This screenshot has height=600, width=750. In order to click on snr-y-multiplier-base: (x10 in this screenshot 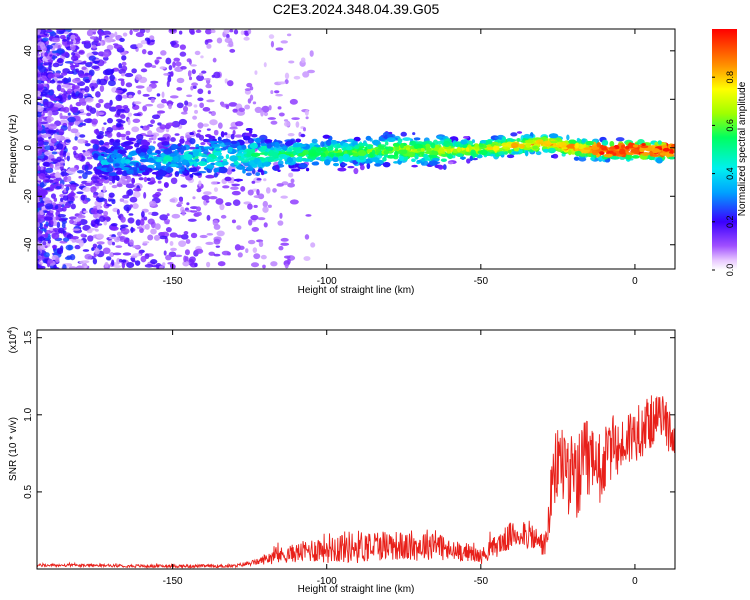, I will do `click(13, 343)`.